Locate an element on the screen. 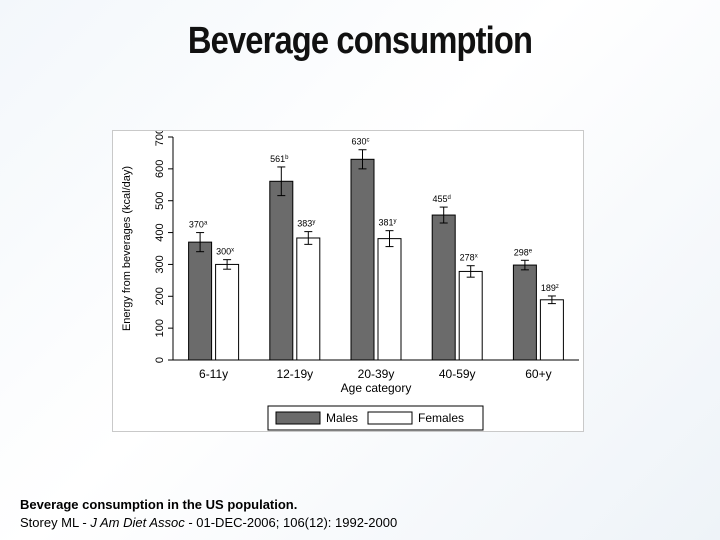 The image size is (720, 540). data-label-females: 300x is located at coordinates (225, 252).